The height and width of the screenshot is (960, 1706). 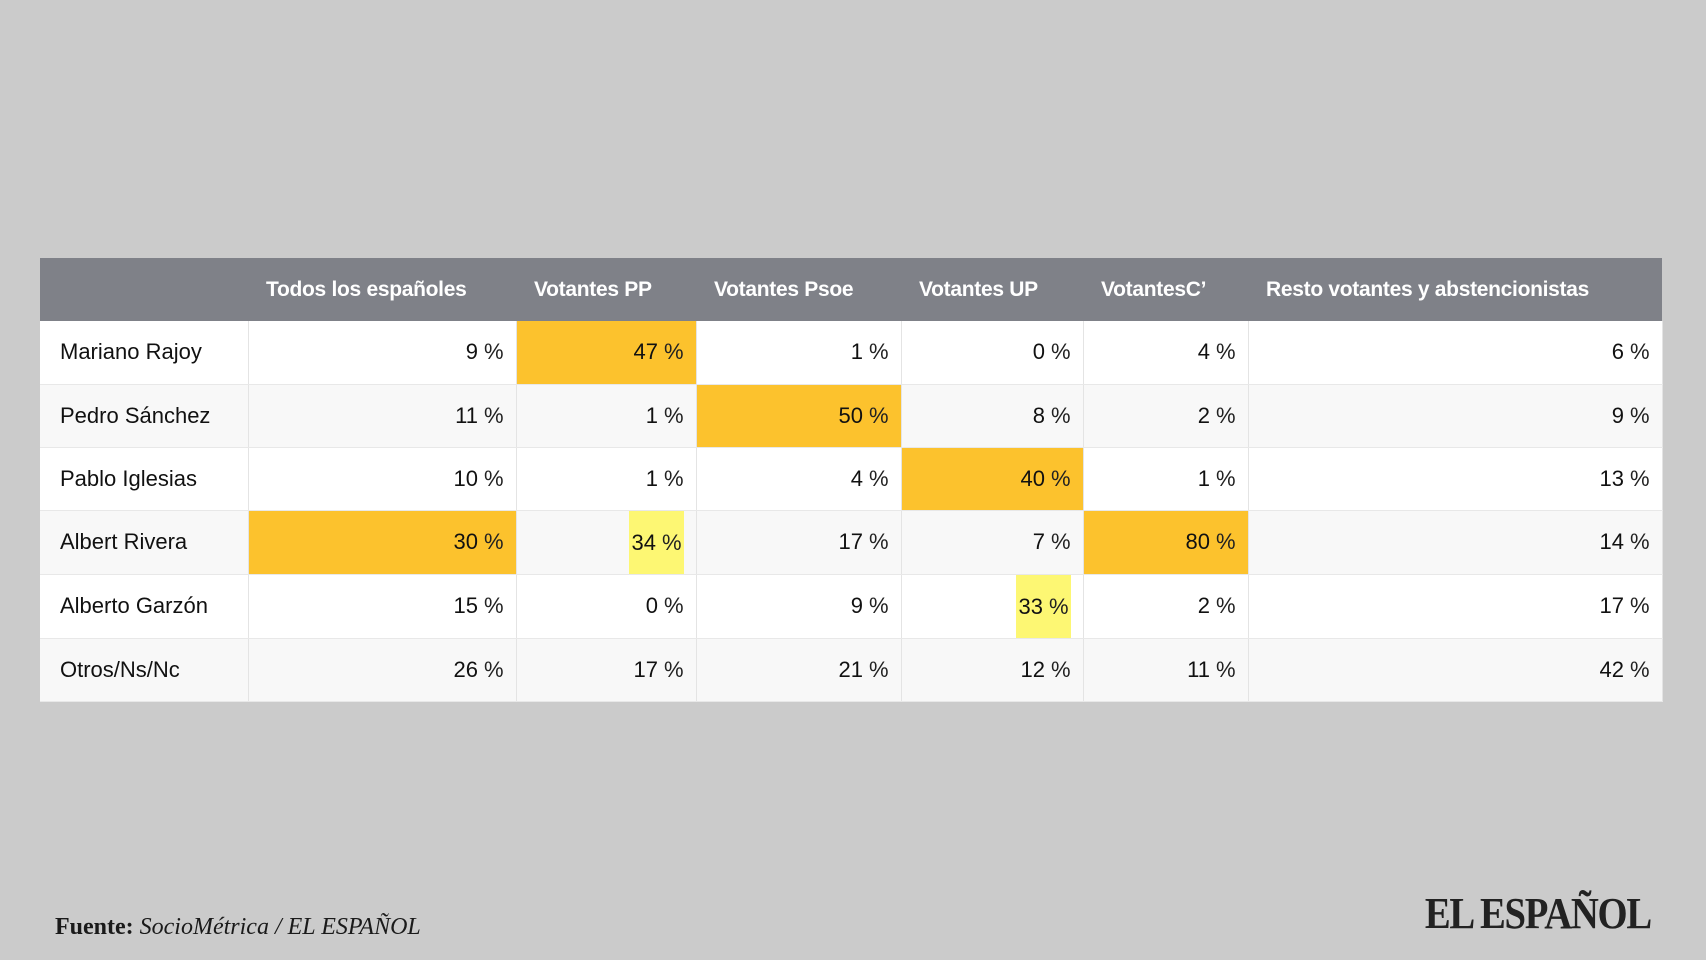 What do you see at coordinates (1166, 542) in the screenshot?
I see `value-cell: 80%` at bounding box center [1166, 542].